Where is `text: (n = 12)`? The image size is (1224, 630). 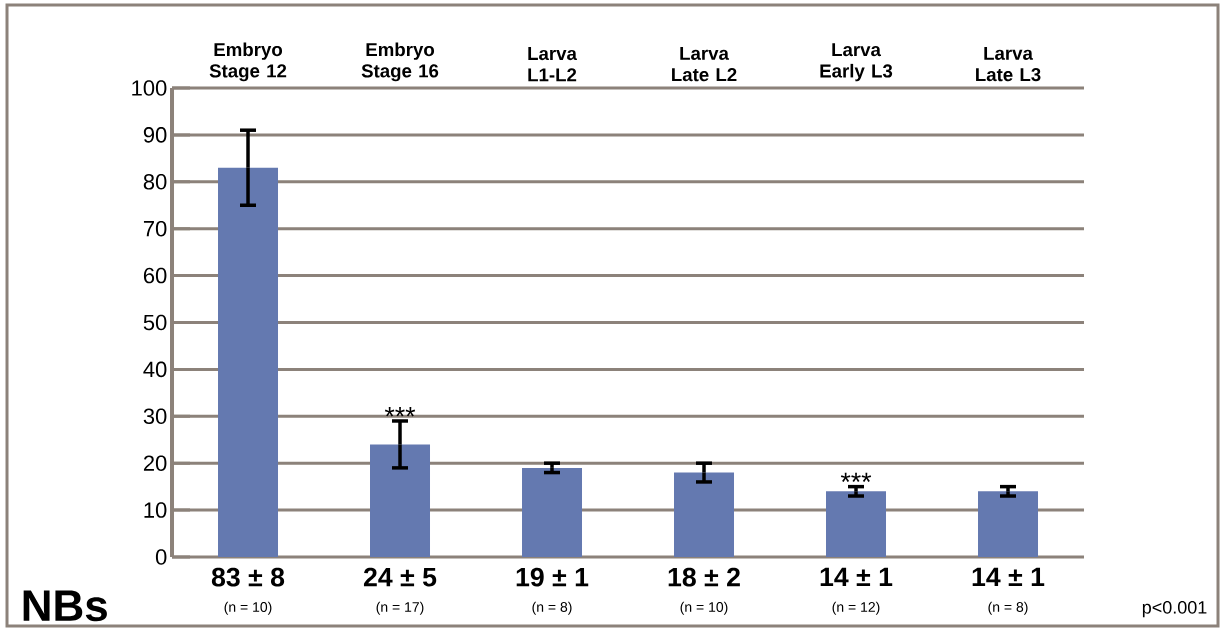
text: (n = 12) is located at coordinates (856, 608).